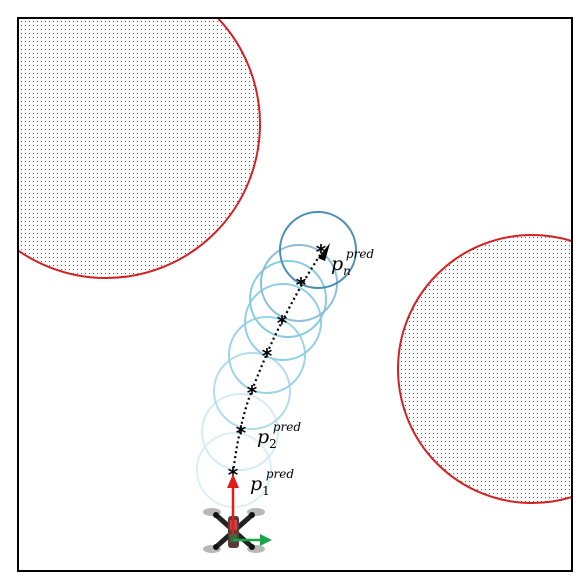  What do you see at coordinates (352, 262) in the screenshot?
I see `label-pn: pnpred` at bounding box center [352, 262].